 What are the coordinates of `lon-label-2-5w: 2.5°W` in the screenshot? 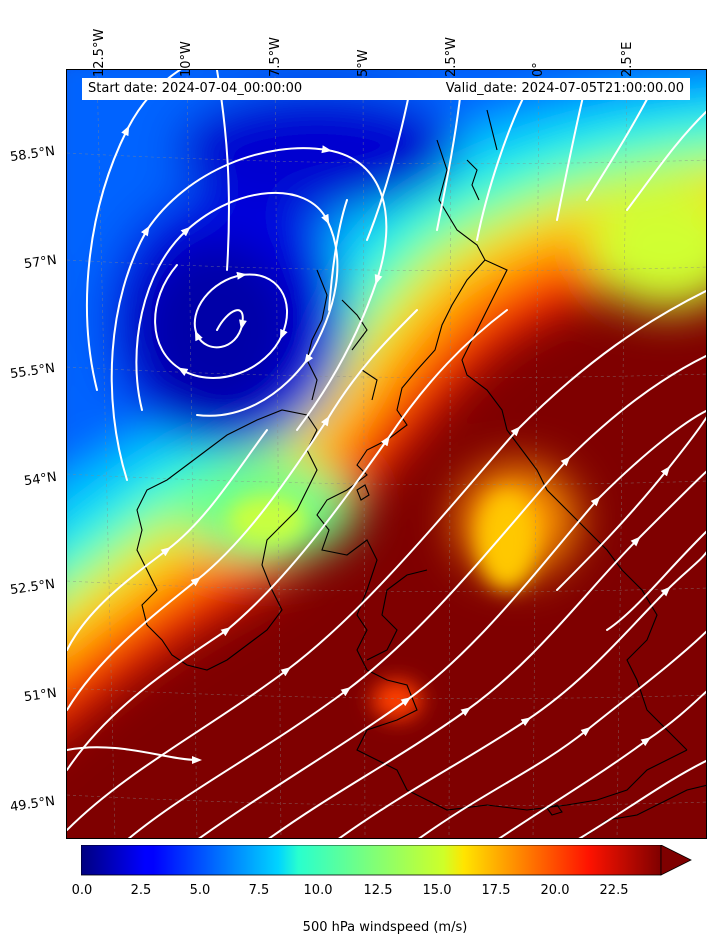 It's located at (451, 56).